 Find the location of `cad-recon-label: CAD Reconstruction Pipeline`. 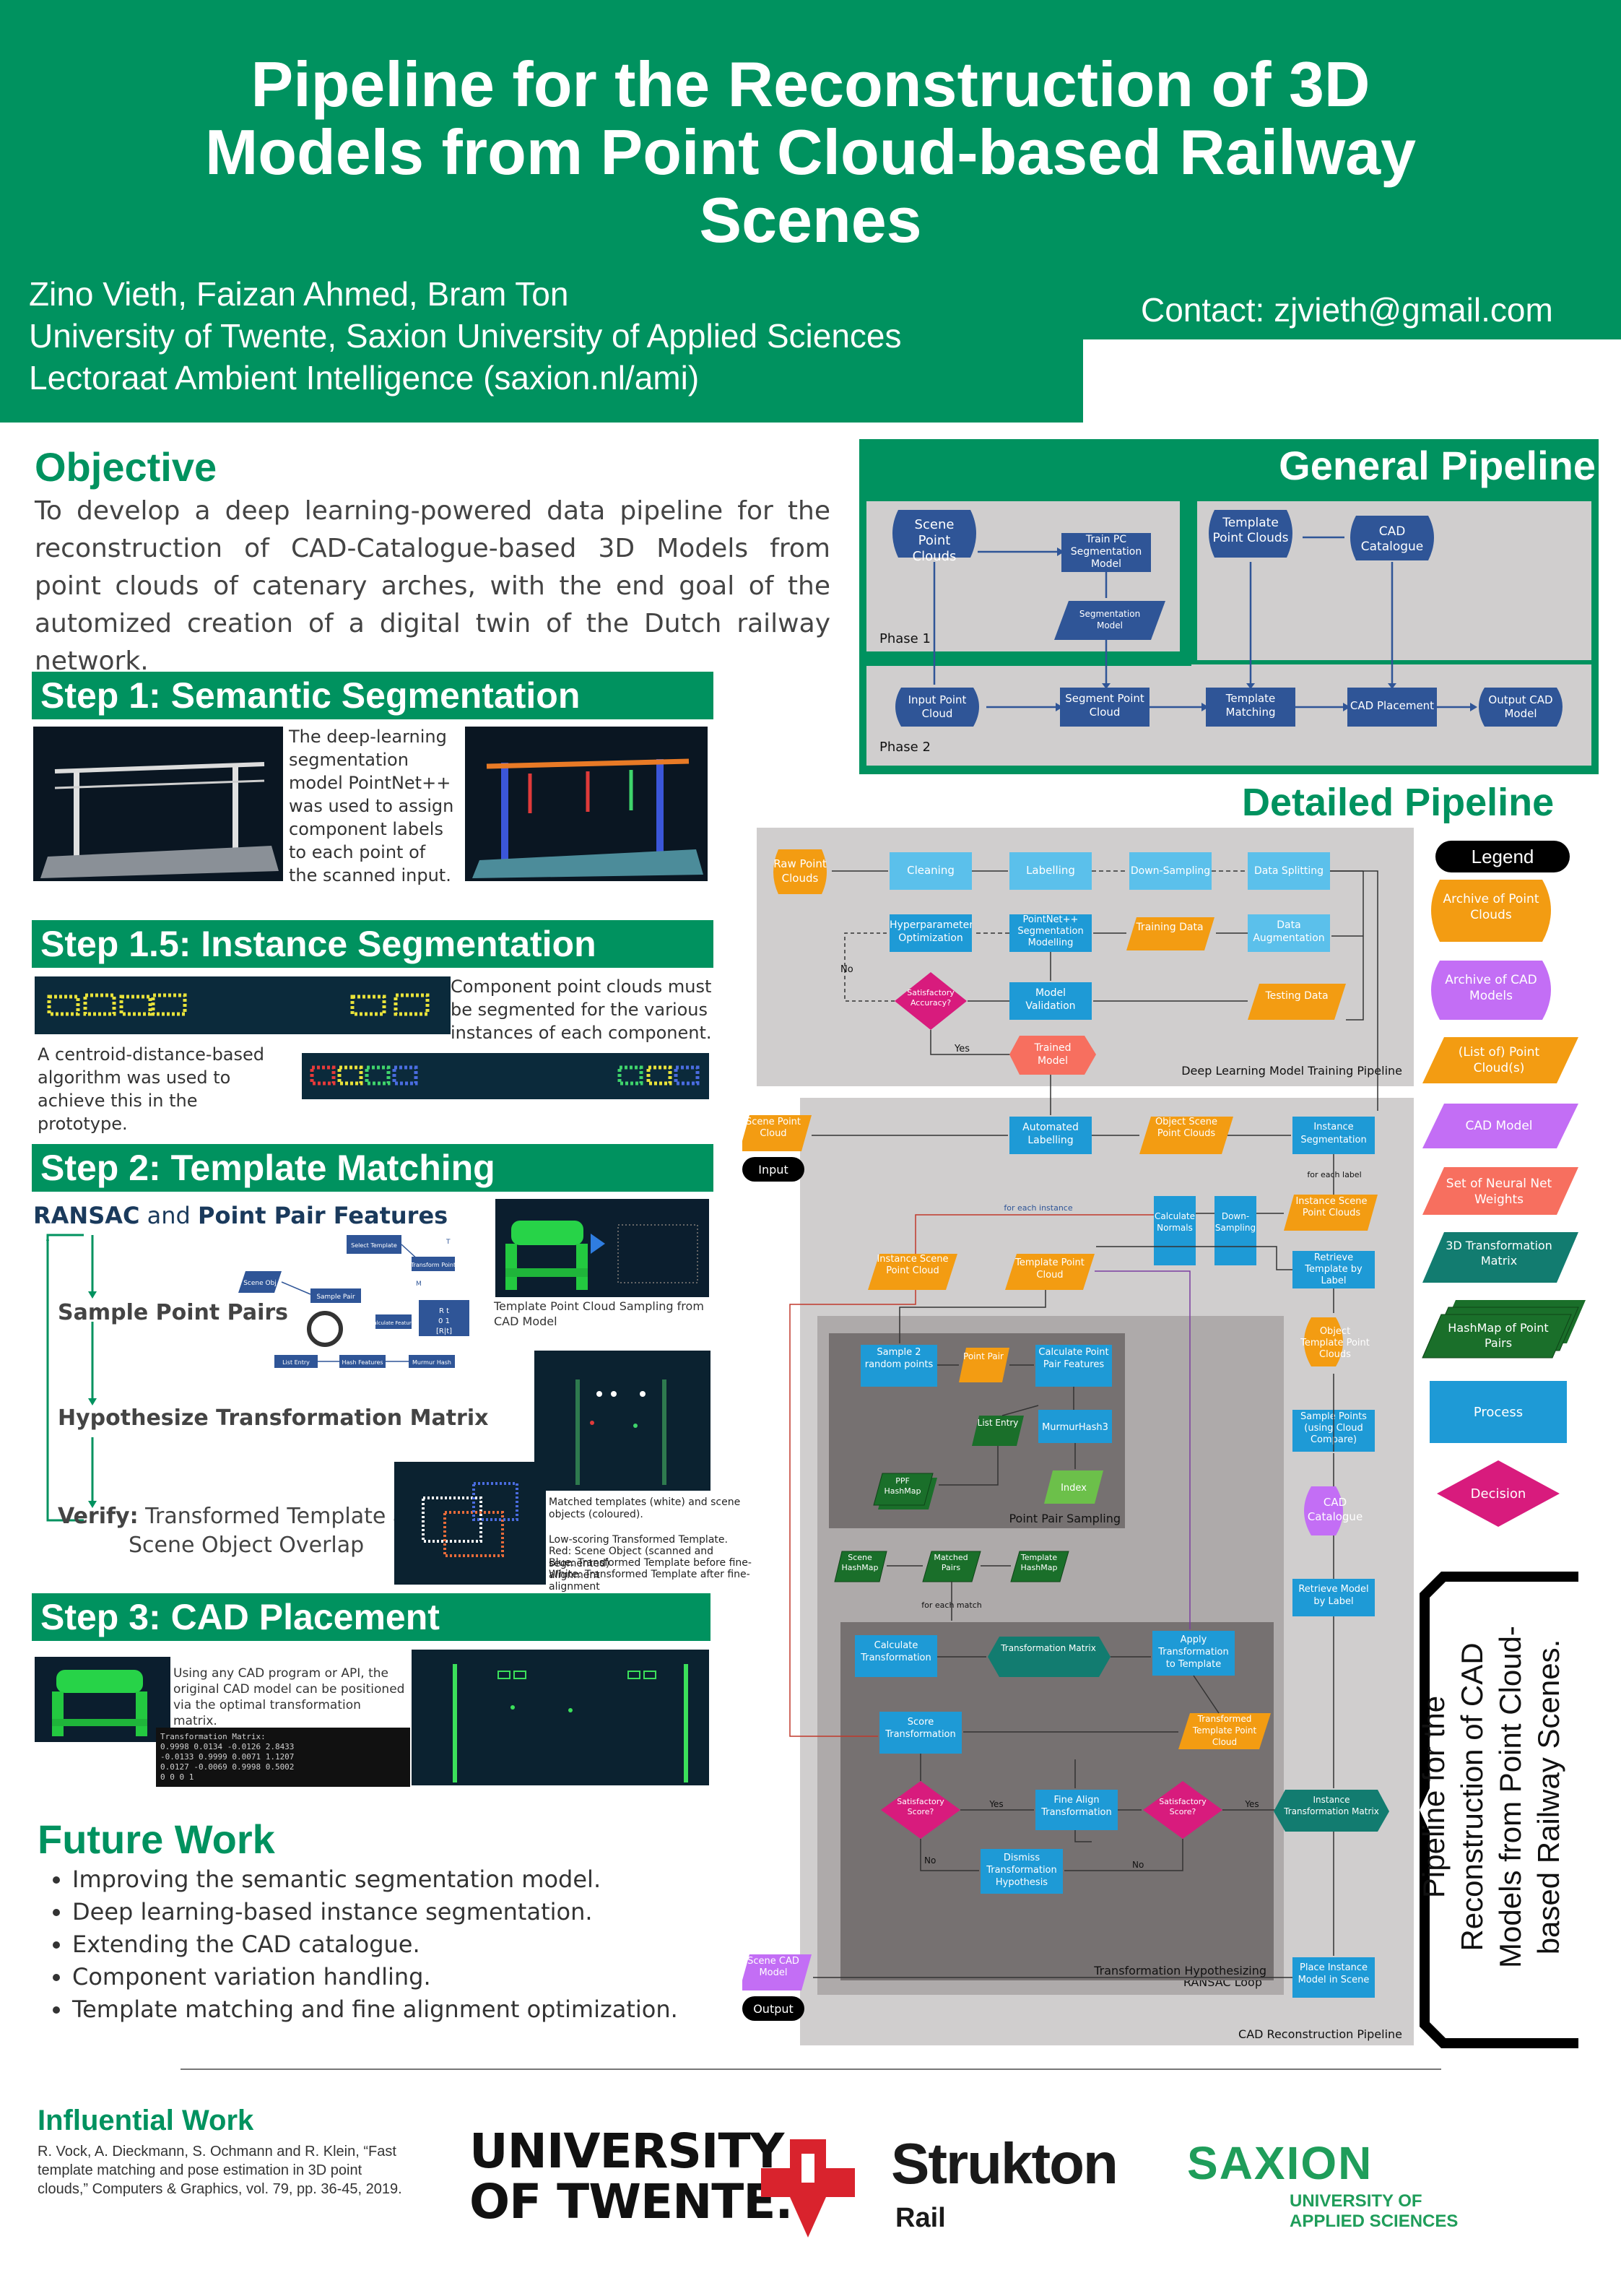

cad-recon-label: CAD Reconstruction Pipeline is located at coordinates (1320, 2034).